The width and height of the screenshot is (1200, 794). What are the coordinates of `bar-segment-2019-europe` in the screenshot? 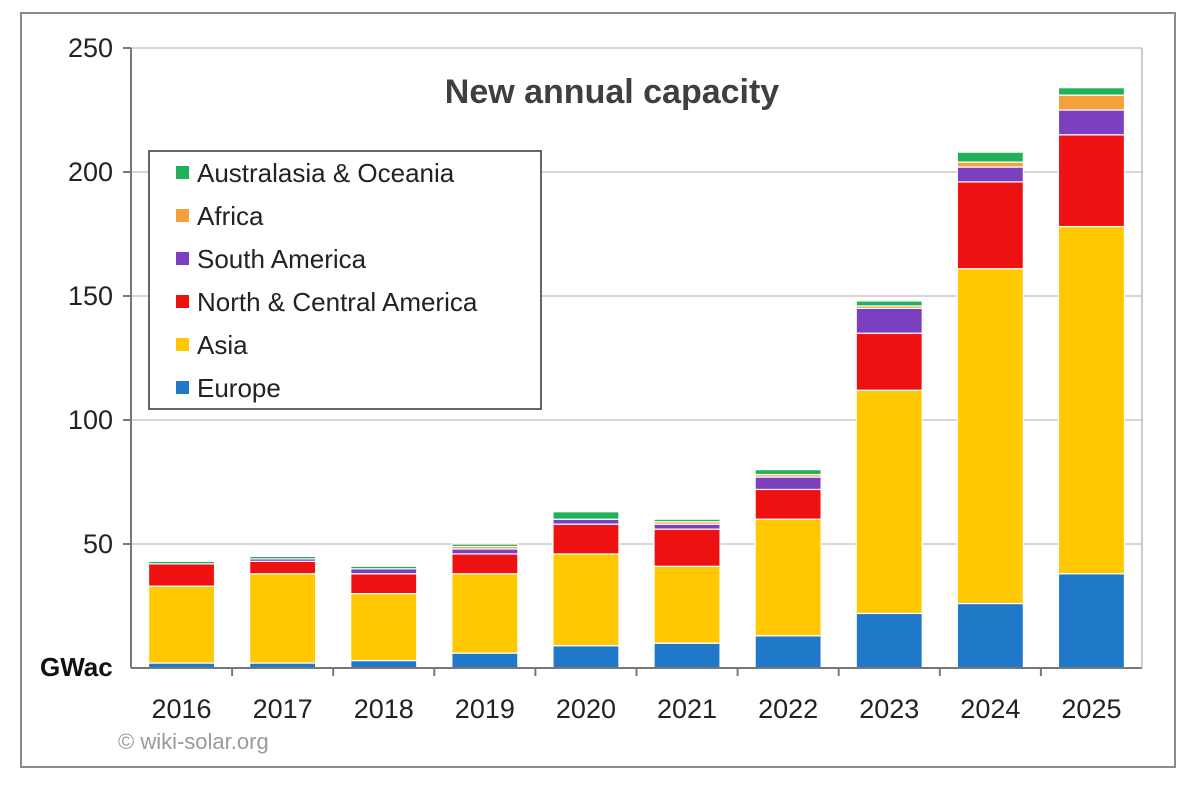 It's located at (485, 660).